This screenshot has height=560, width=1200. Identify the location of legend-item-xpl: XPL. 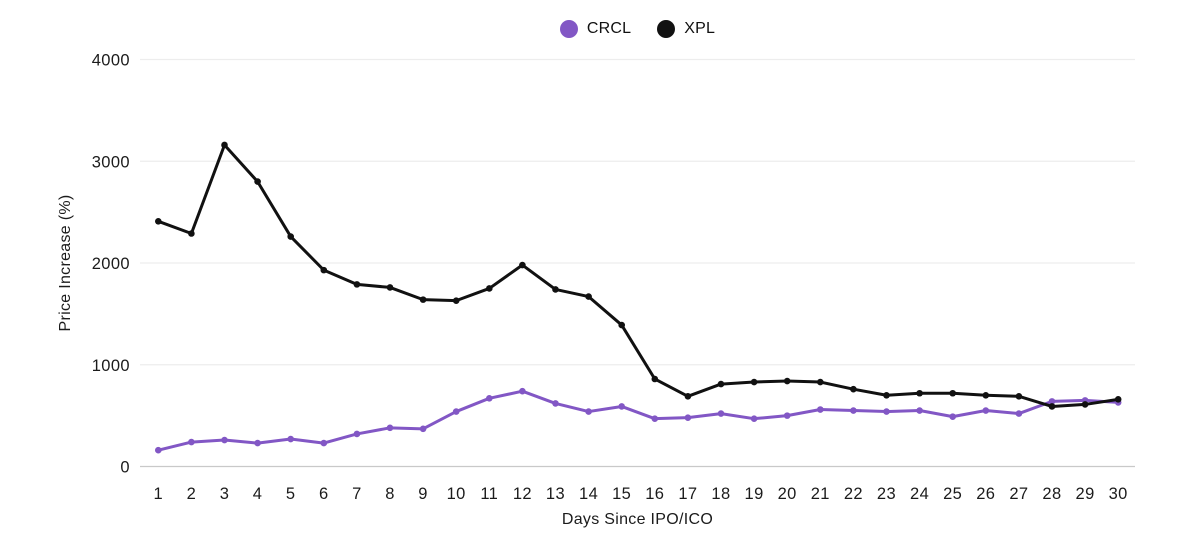
(686, 29).